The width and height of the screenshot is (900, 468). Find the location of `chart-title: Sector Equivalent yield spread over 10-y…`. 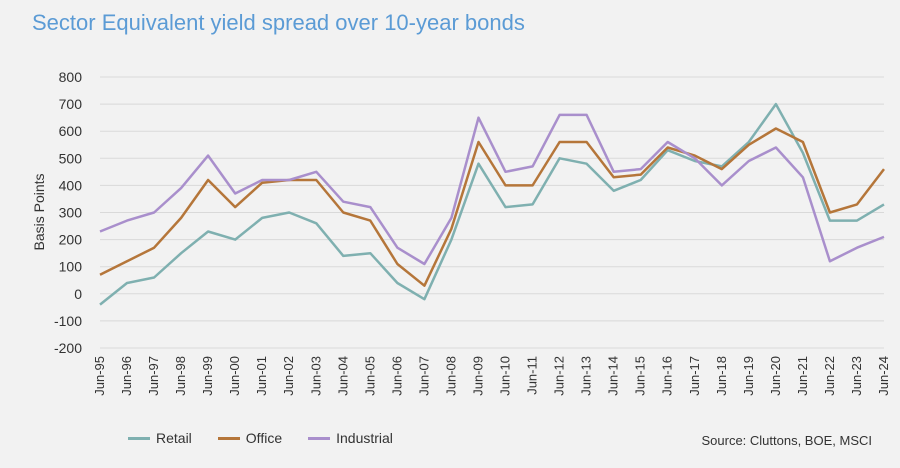

chart-title: Sector Equivalent yield spread over 10-y… is located at coordinates (278, 22).